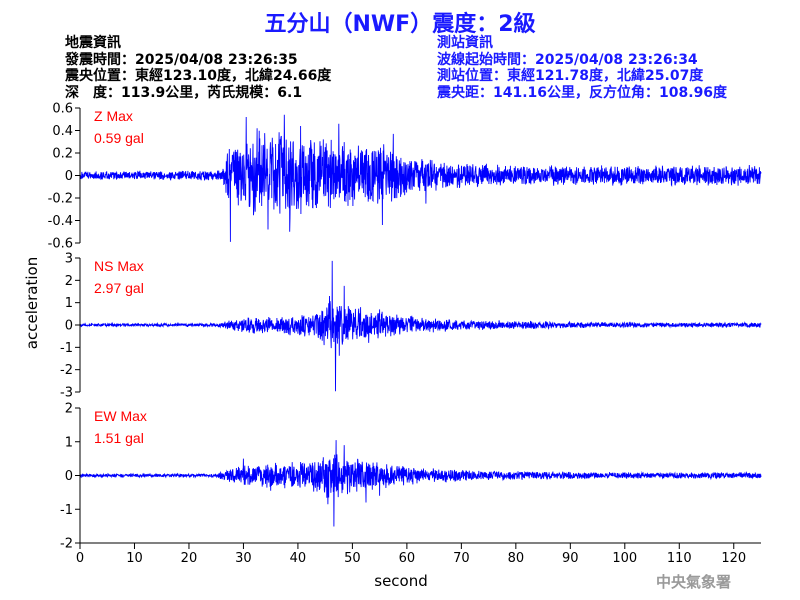 The width and height of the screenshot is (800, 600). I want to click on y-tick-label: 0.2, so click(62, 154).